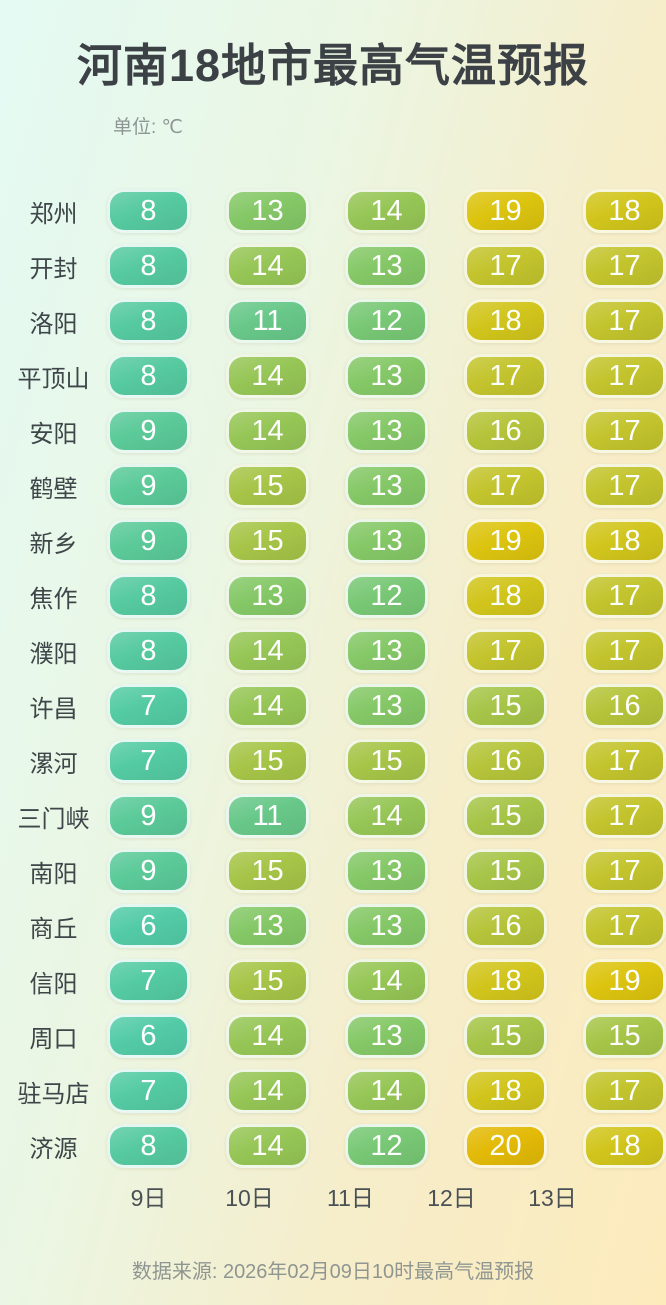 The width and height of the screenshot is (666, 1305). I want to click on temp-cells: 9 15 13 15 17, so click(386, 871).